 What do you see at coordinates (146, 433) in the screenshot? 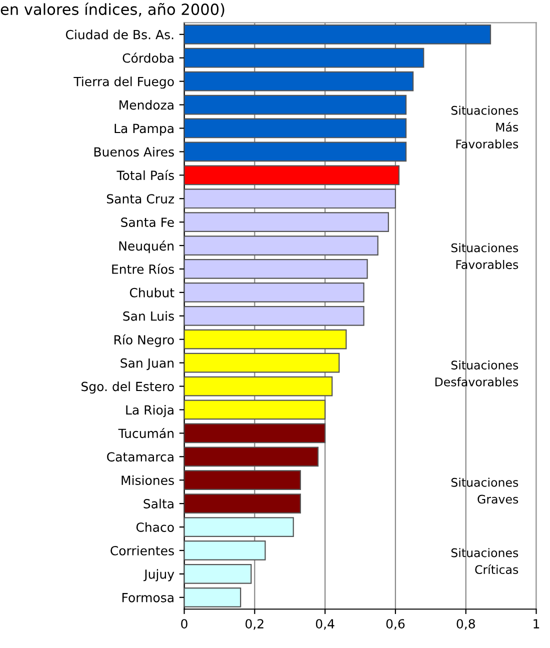
I see `y-tick-label: Tucumán` at bounding box center [146, 433].